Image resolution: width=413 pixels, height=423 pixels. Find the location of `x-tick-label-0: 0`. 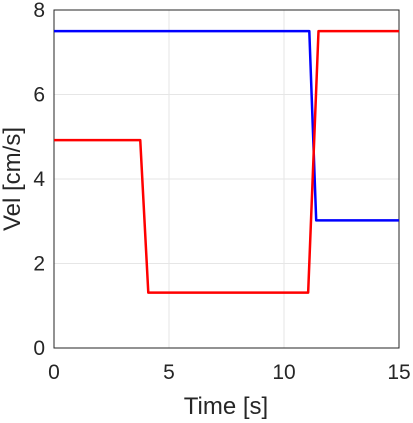

x-tick-label-0: 0 is located at coordinates (54, 372).